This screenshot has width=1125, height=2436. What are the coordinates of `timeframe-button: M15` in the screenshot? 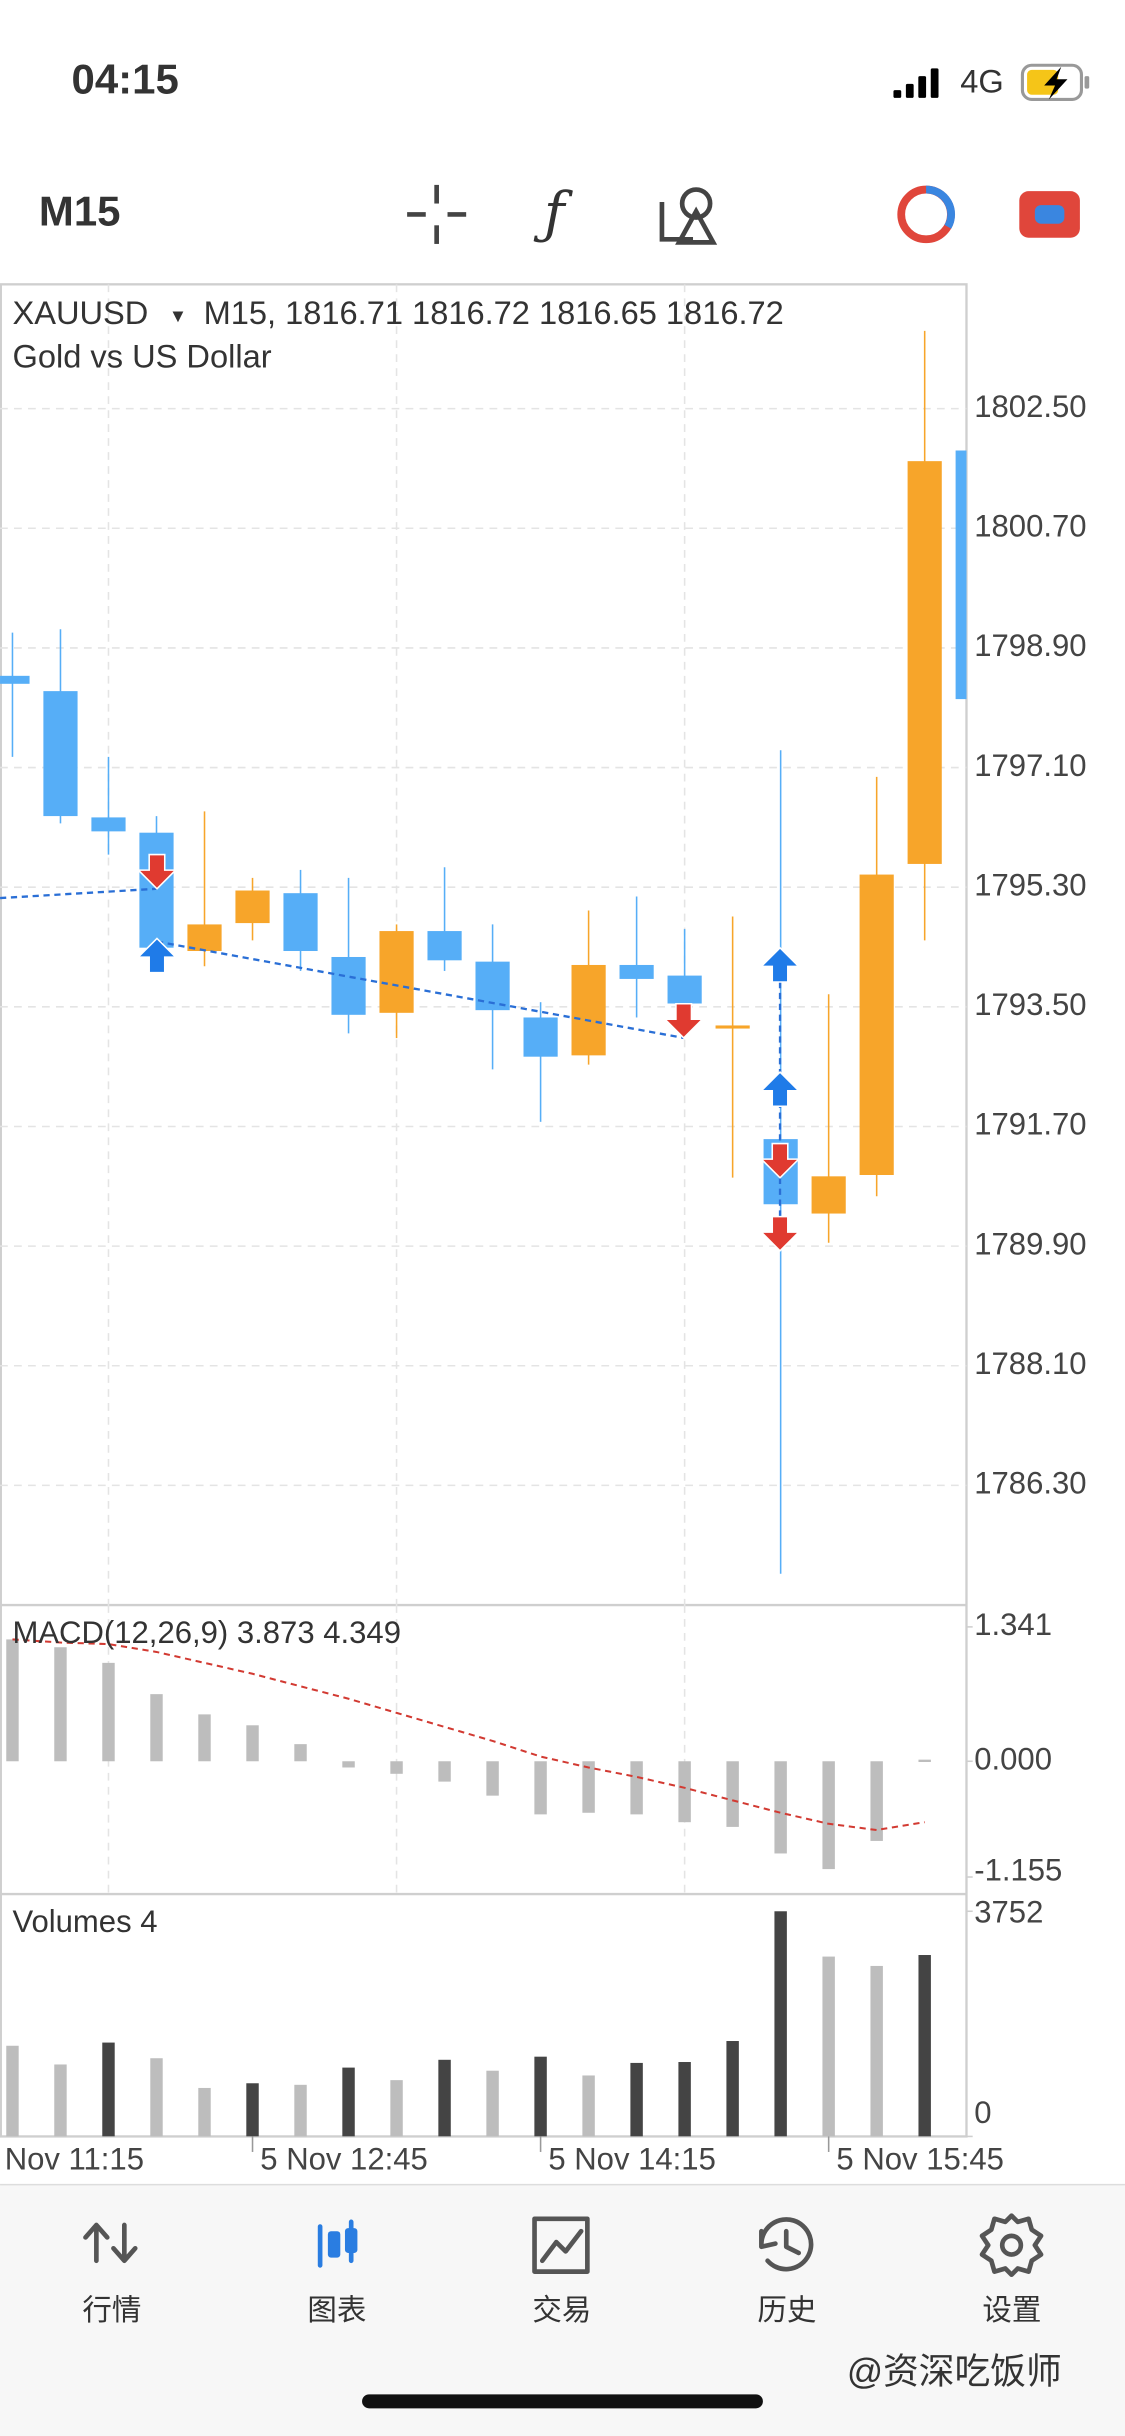 It's located at (80, 210).